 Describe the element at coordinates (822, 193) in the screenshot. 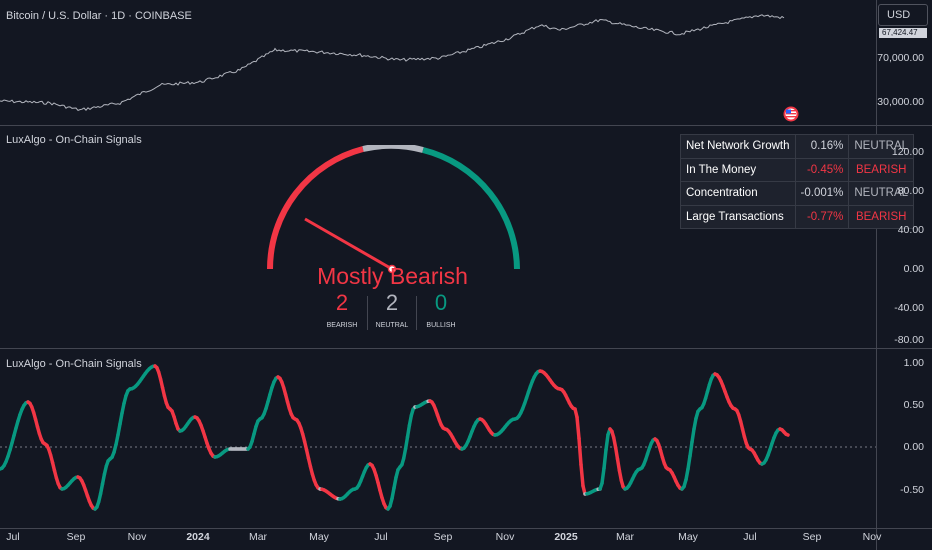

I see `signal-value: -0.001%` at that location.